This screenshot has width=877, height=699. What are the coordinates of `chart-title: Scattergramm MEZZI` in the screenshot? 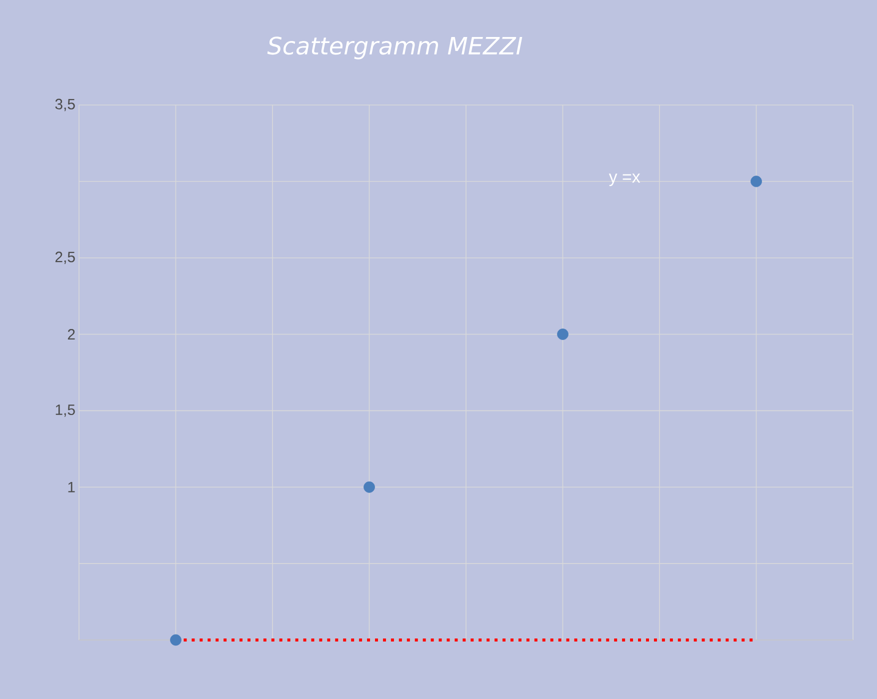 It's located at (394, 48).